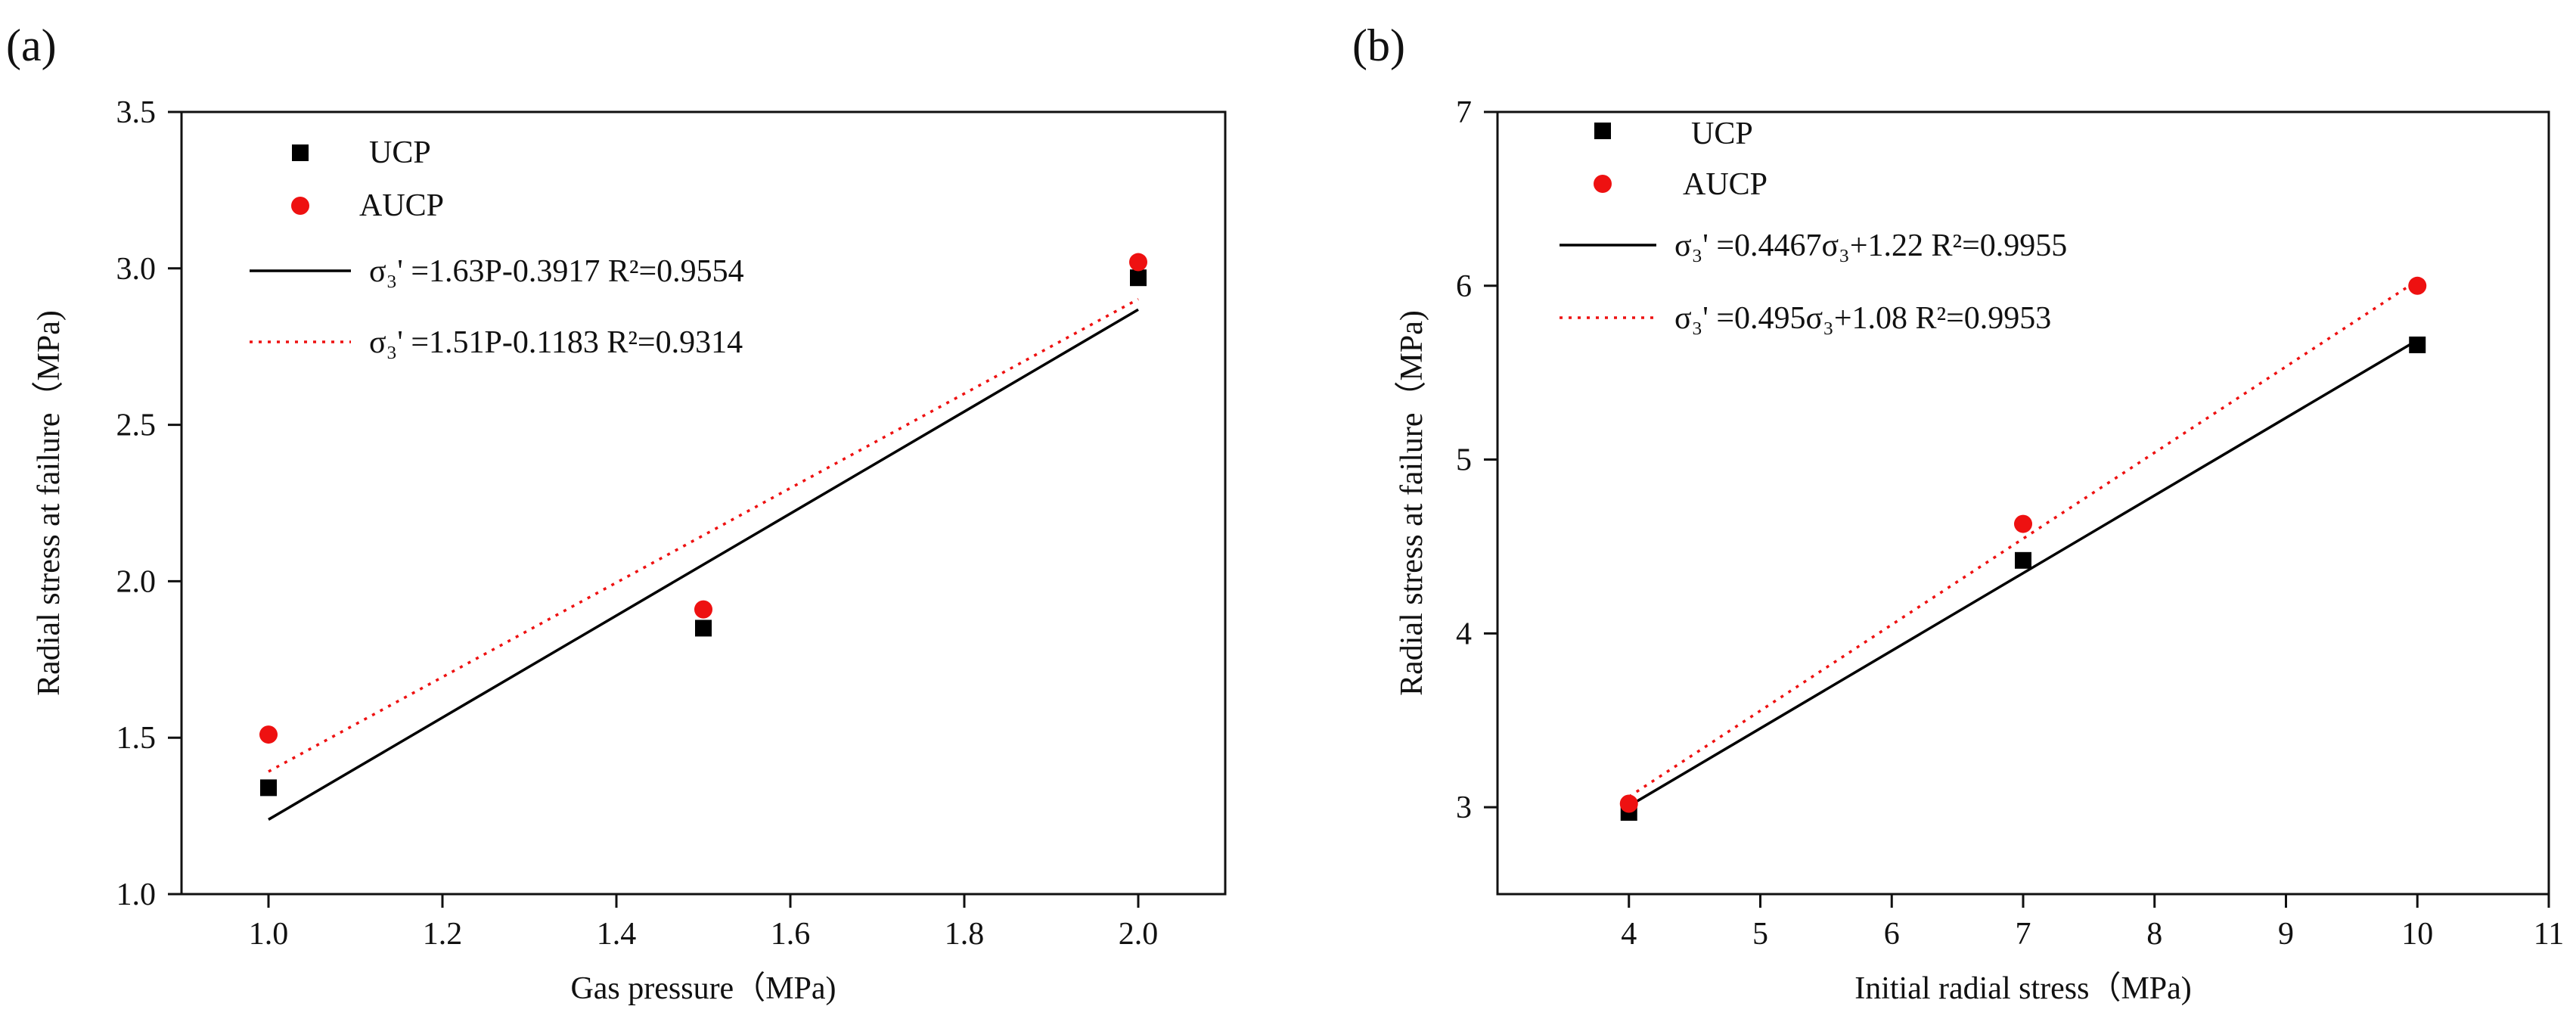  What do you see at coordinates (2023, 988) in the screenshot?
I see `x-axis-label-b: Initial radial stress（MPa)` at bounding box center [2023, 988].